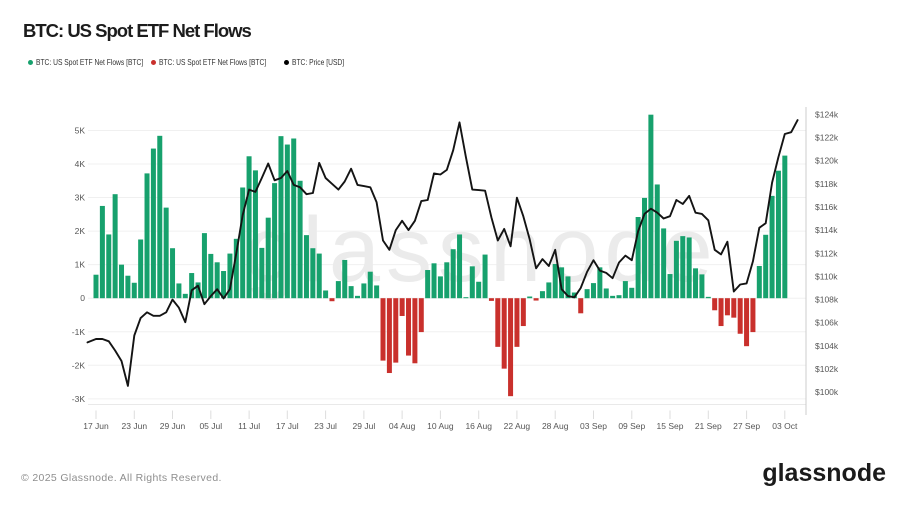 The height and width of the screenshot is (506, 900). I want to click on svg-text: $102k, so click(827, 369).